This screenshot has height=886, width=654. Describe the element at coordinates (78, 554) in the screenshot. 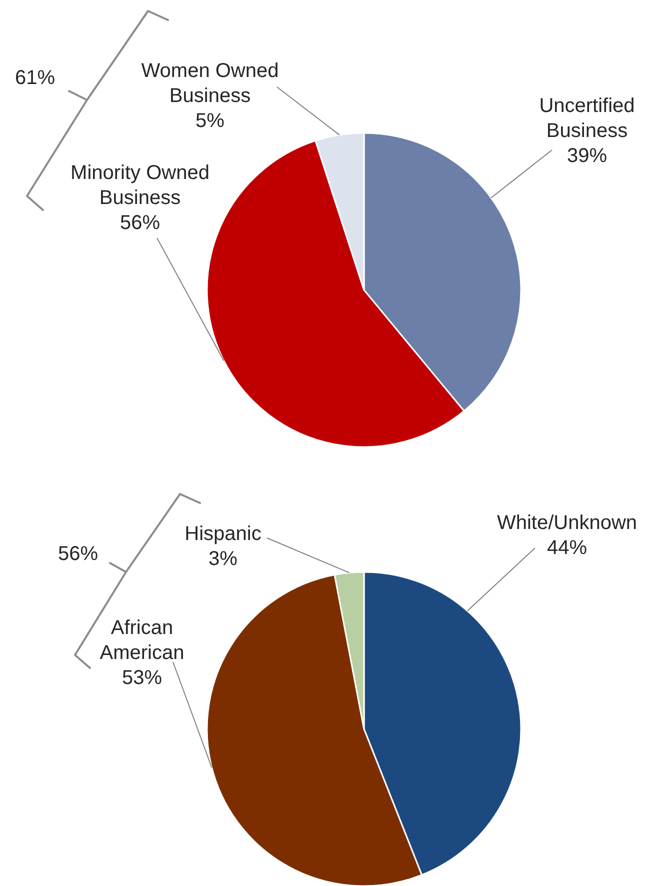

I see `text: 56%` at that location.